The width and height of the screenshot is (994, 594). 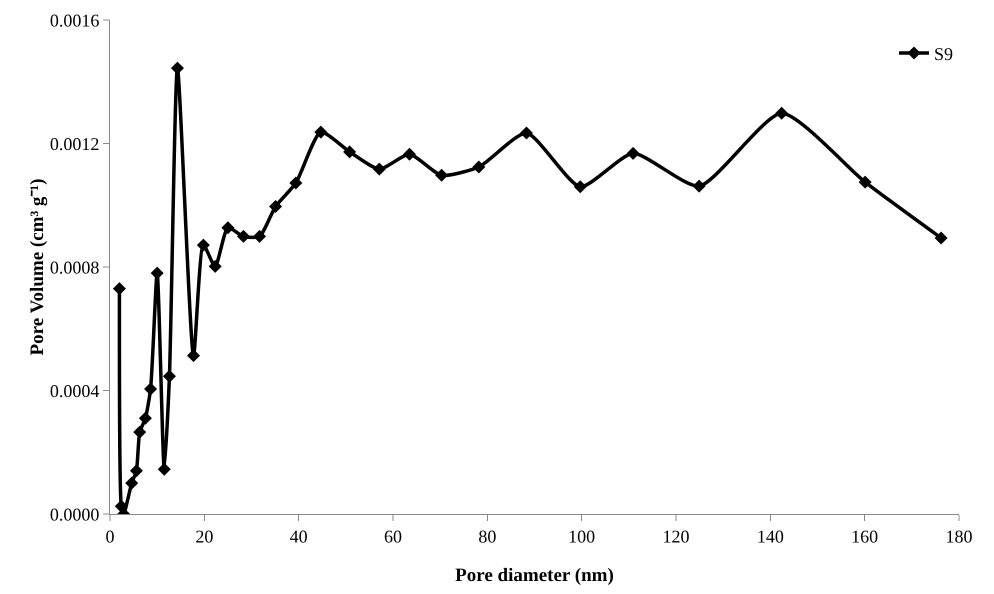 What do you see at coordinates (959, 536) in the screenshot?
I see `x-tick-label: 180` at bounding box center [959, 536].